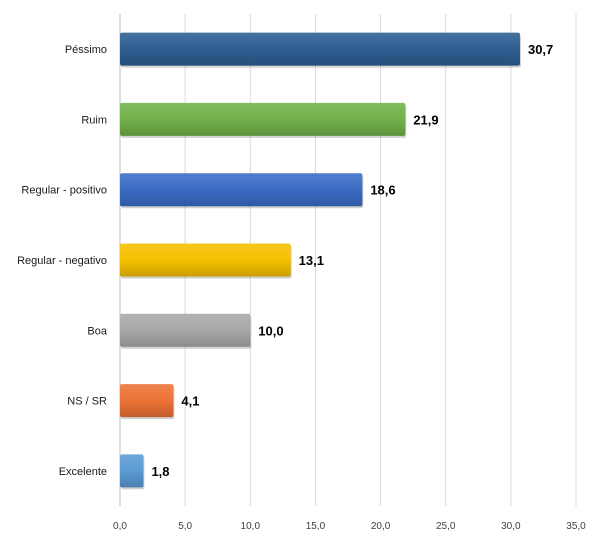 Image resolution: width=602 pixels, height=550 pixels. What do you see at coordinates (64, 191) in the screenshot?
I see `category-label: Regular - positivo` at bounding box center [64, 191].